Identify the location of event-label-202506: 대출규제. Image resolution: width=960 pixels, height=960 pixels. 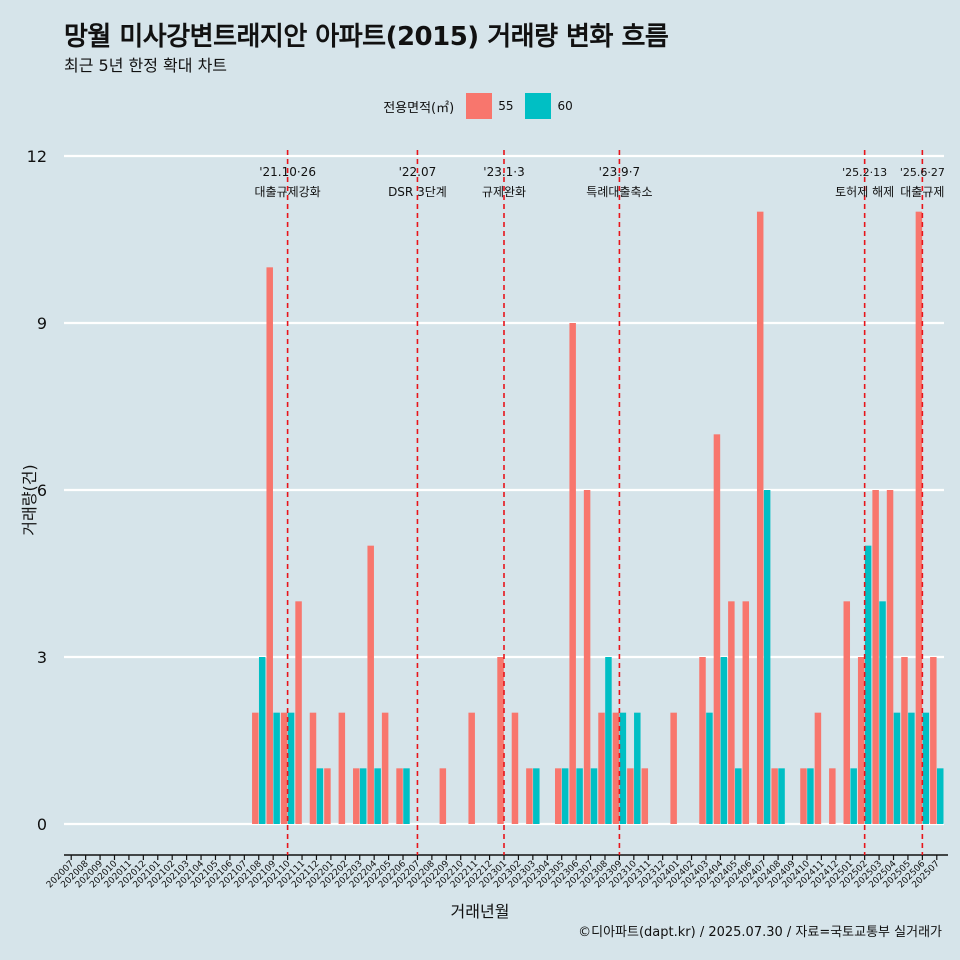
(922, 192).